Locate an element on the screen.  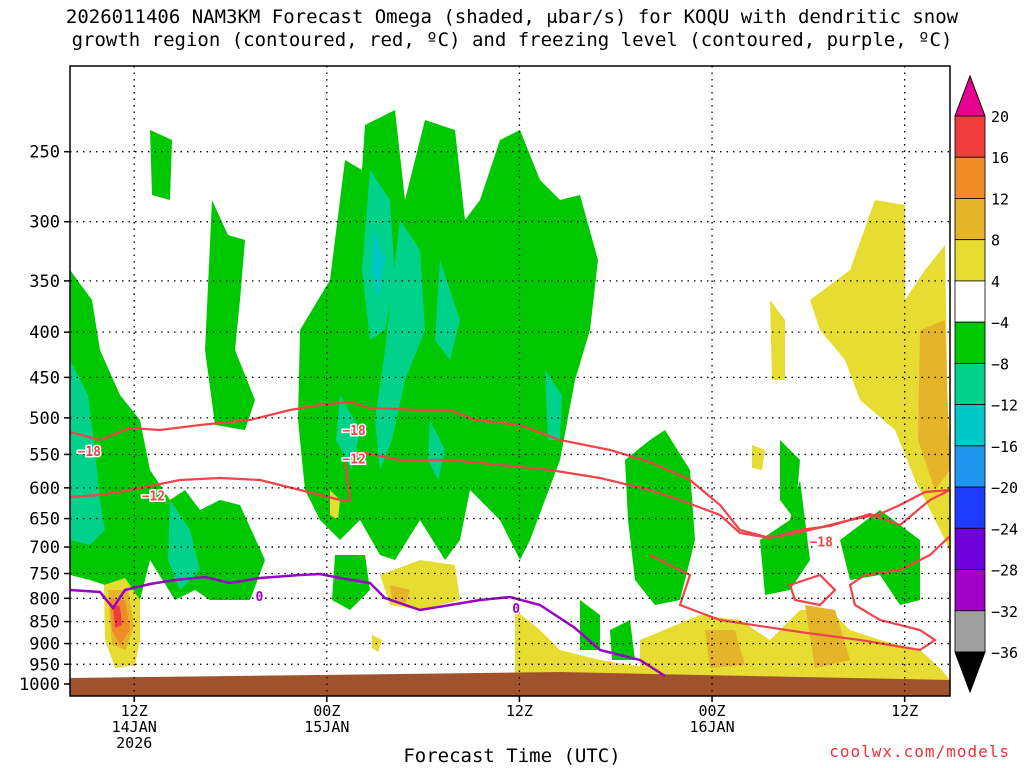
freezing-contour is located at coordinates (368, 625).